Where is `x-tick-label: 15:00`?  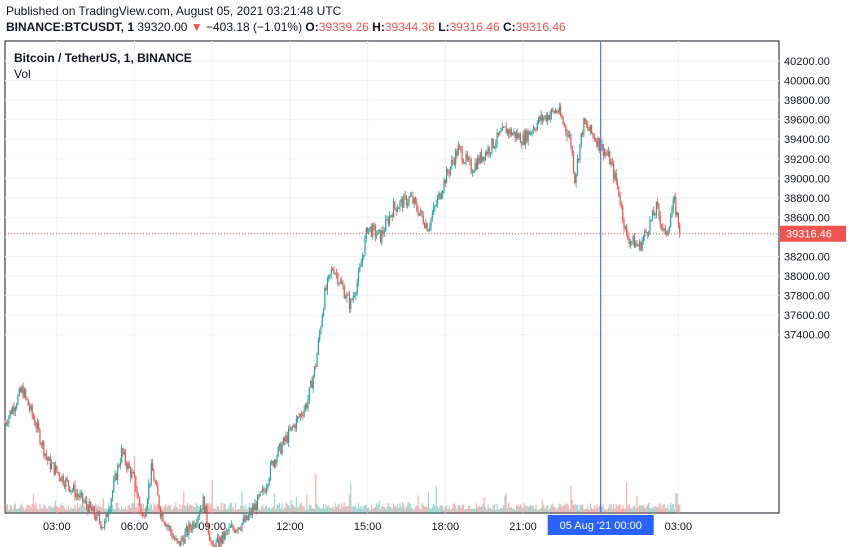 x-tick-label: 15:00 is located at coordinates (368, 527).